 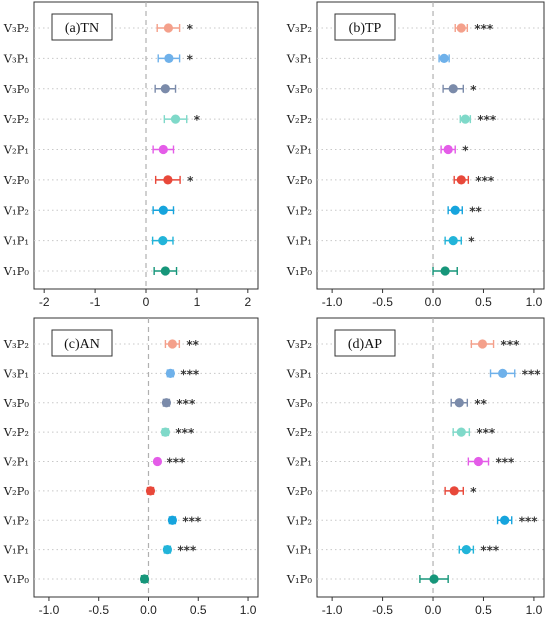 I want to click on x-tick-label: 1, so click(x=197, y=302).